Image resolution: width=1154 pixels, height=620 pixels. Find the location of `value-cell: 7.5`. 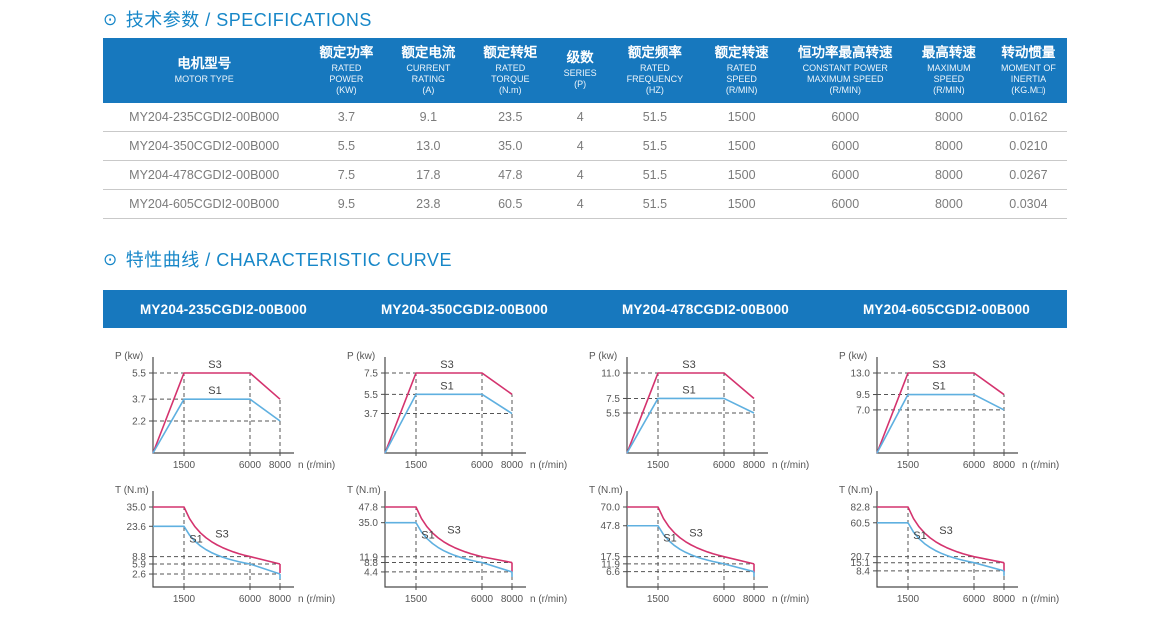

value-cell: 7.5 is located at coordinates (346, 175).